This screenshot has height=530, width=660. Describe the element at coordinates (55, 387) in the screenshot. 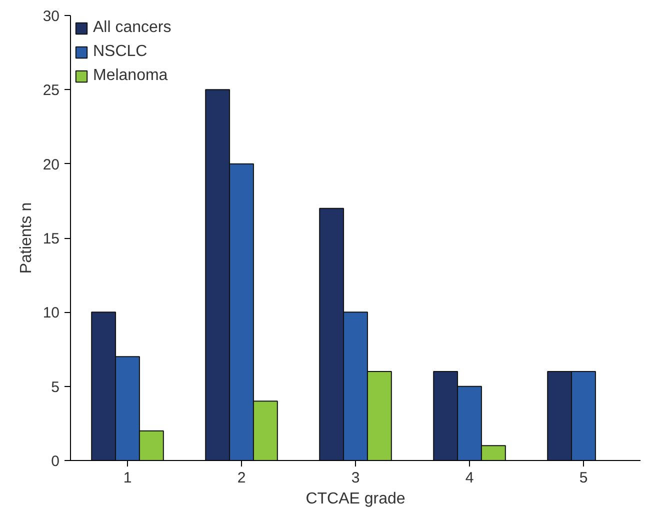

I see `y-tick-label: 5` at that location.